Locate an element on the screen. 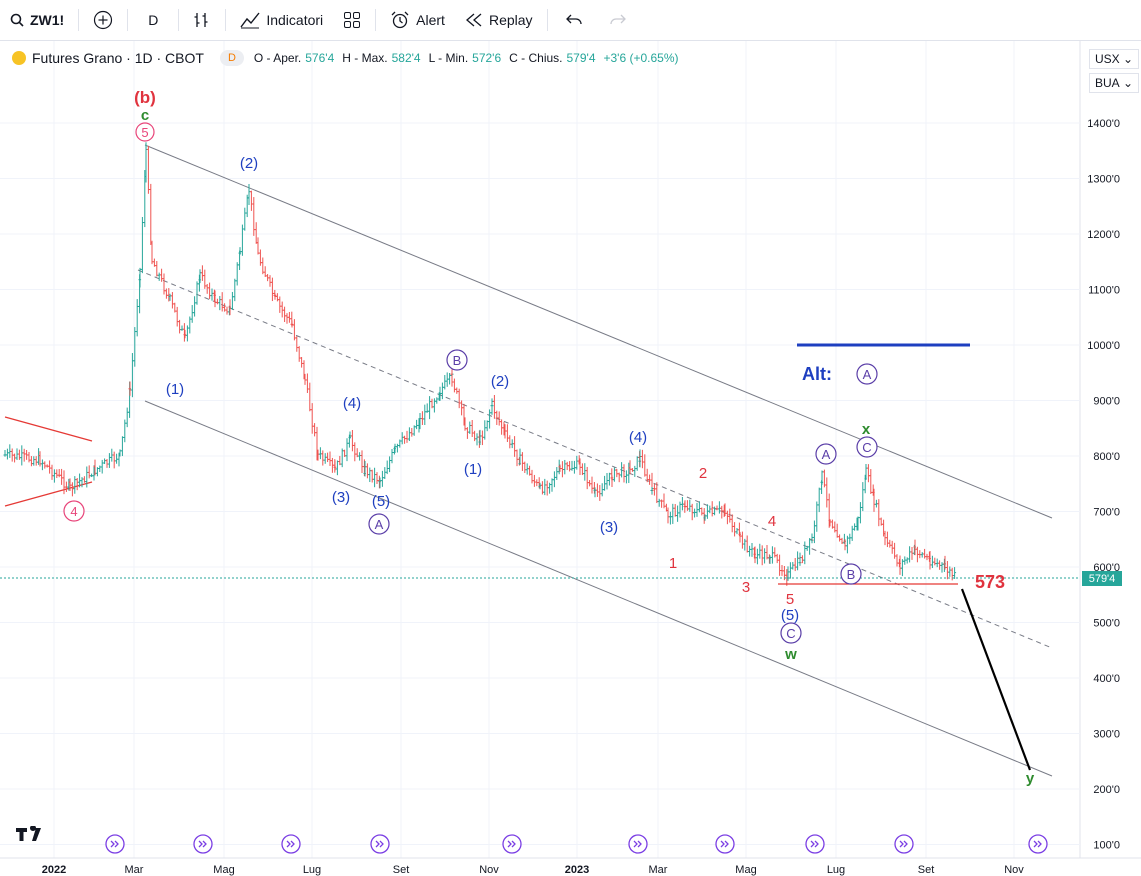 This screenshot has height=876, width=1141. price-tick-label: 500'0 is located at coordinates (1106, 624).